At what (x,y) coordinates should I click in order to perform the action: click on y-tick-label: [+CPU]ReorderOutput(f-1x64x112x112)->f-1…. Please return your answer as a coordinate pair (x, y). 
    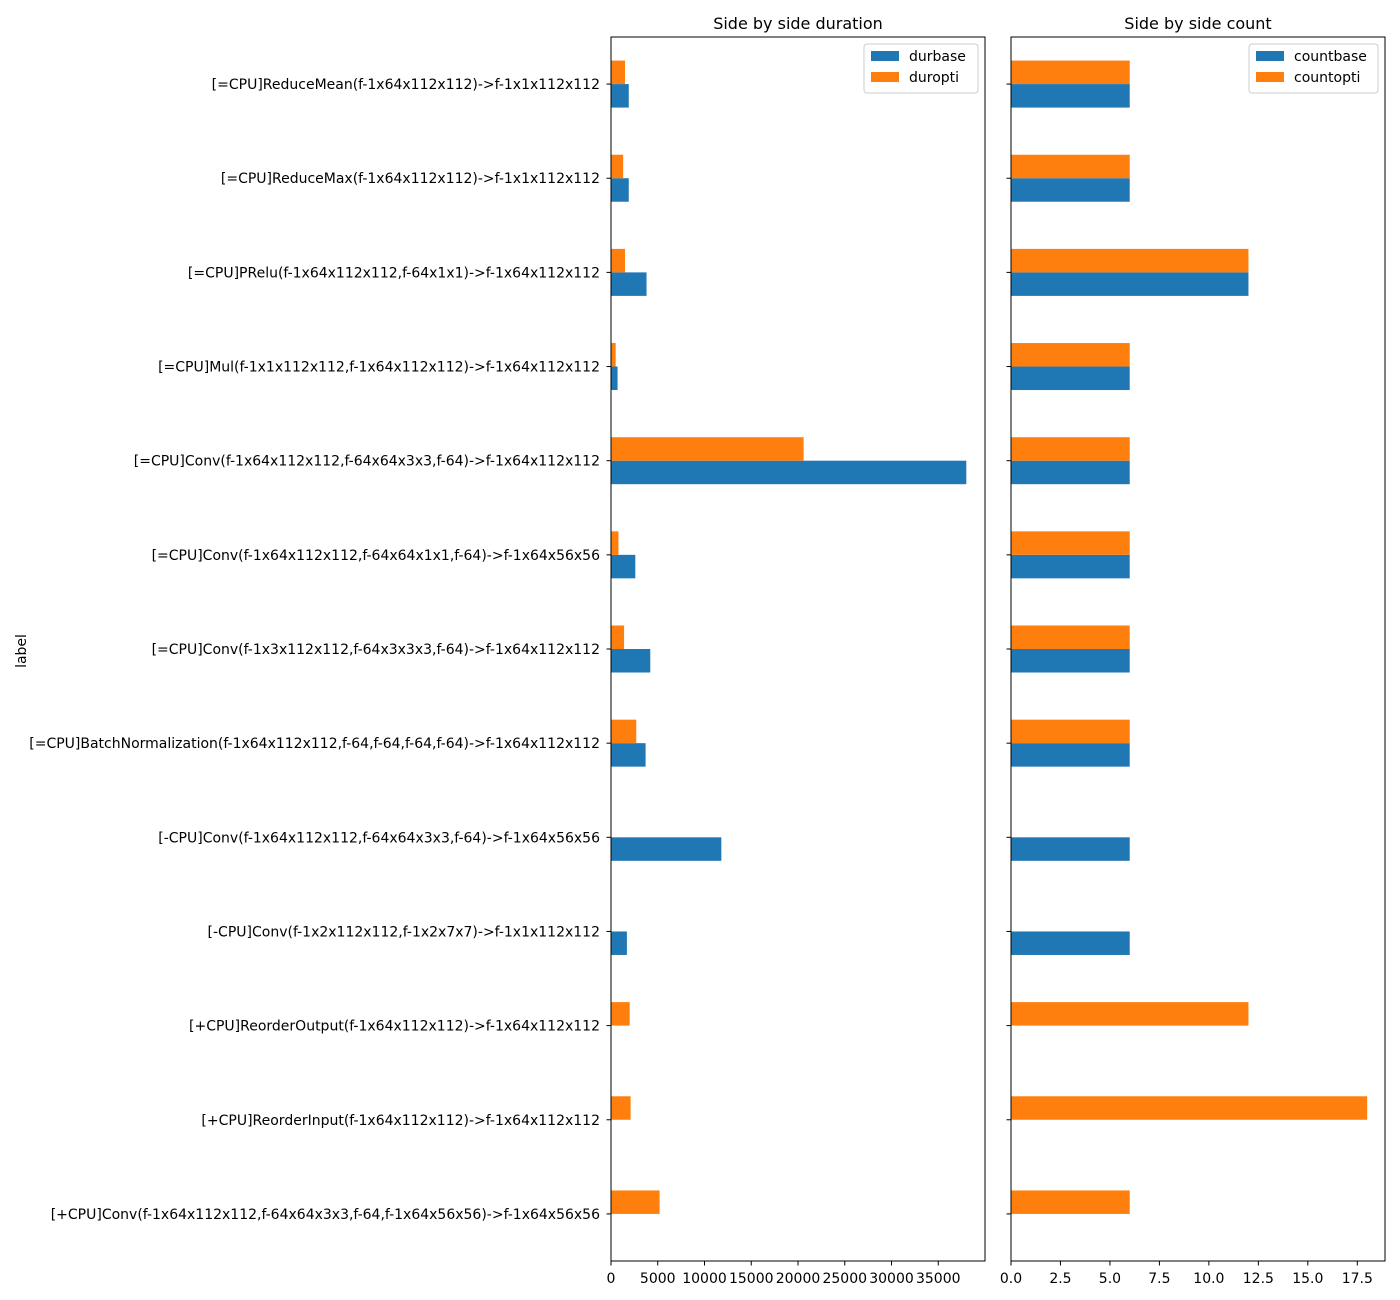
    Looking at the image, I should click on (394, 1027).